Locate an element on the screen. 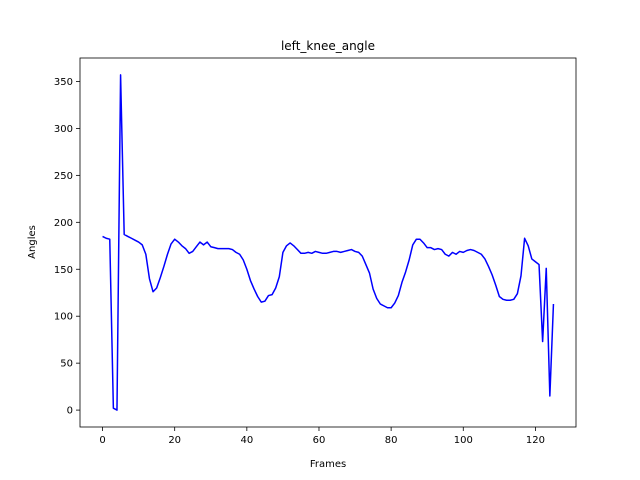 The image size is (640, 480). y-tick-label: 50 is located at coordinates (66, 364).